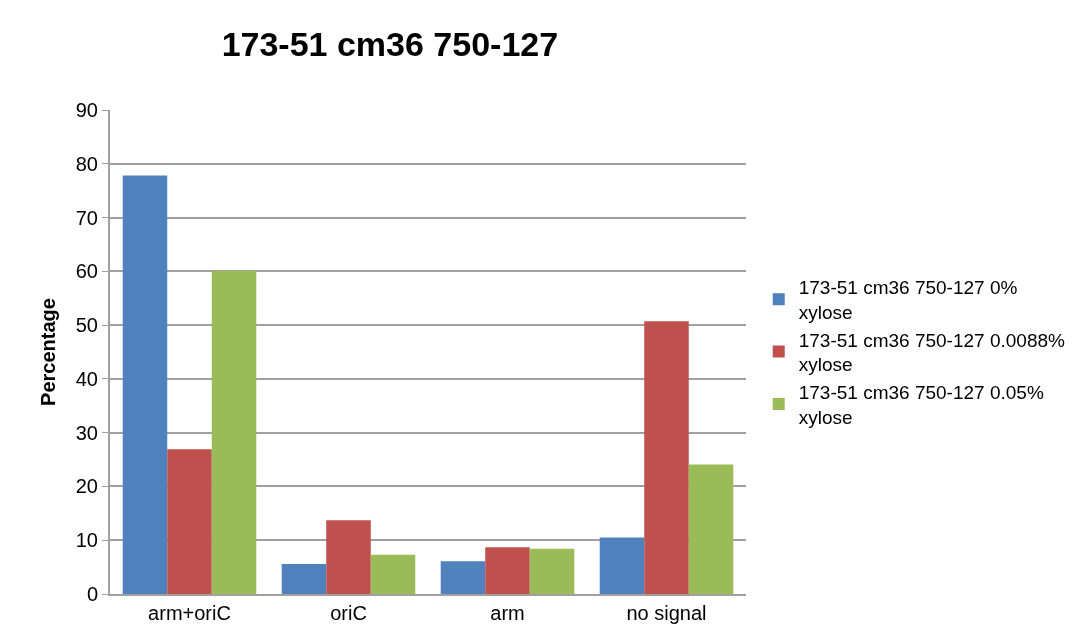  What do you see at coordinates (86, 217) in the screenshot?
I see `y-tick-label: 70` at bounding box center [86, 217].